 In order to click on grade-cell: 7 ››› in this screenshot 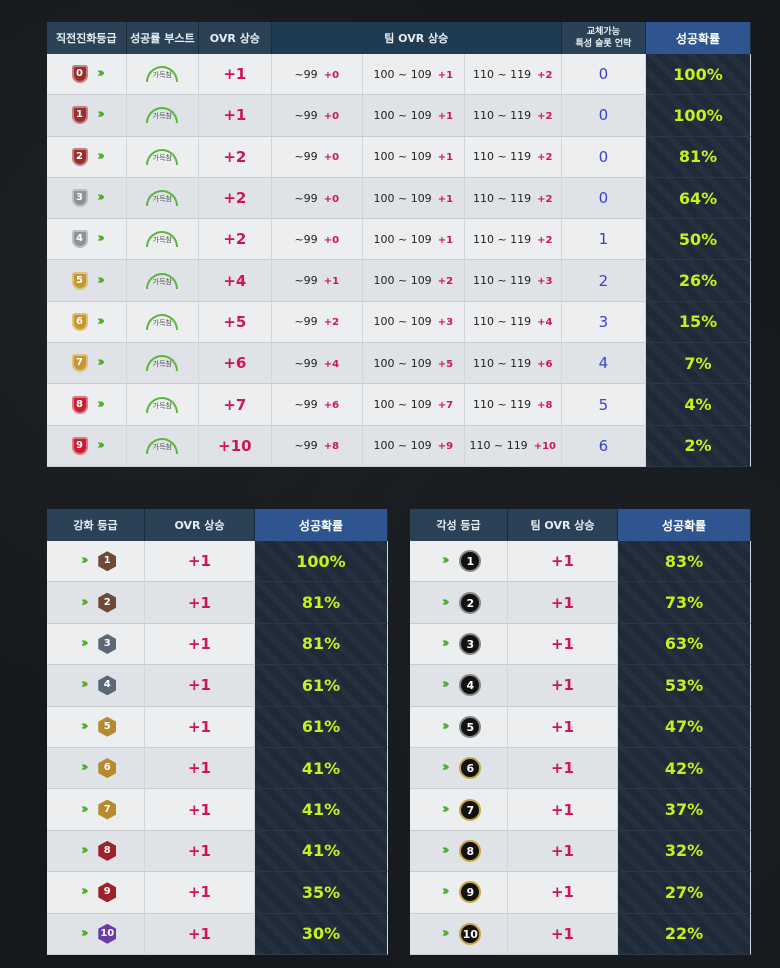, I will do `click(87, 364)`.